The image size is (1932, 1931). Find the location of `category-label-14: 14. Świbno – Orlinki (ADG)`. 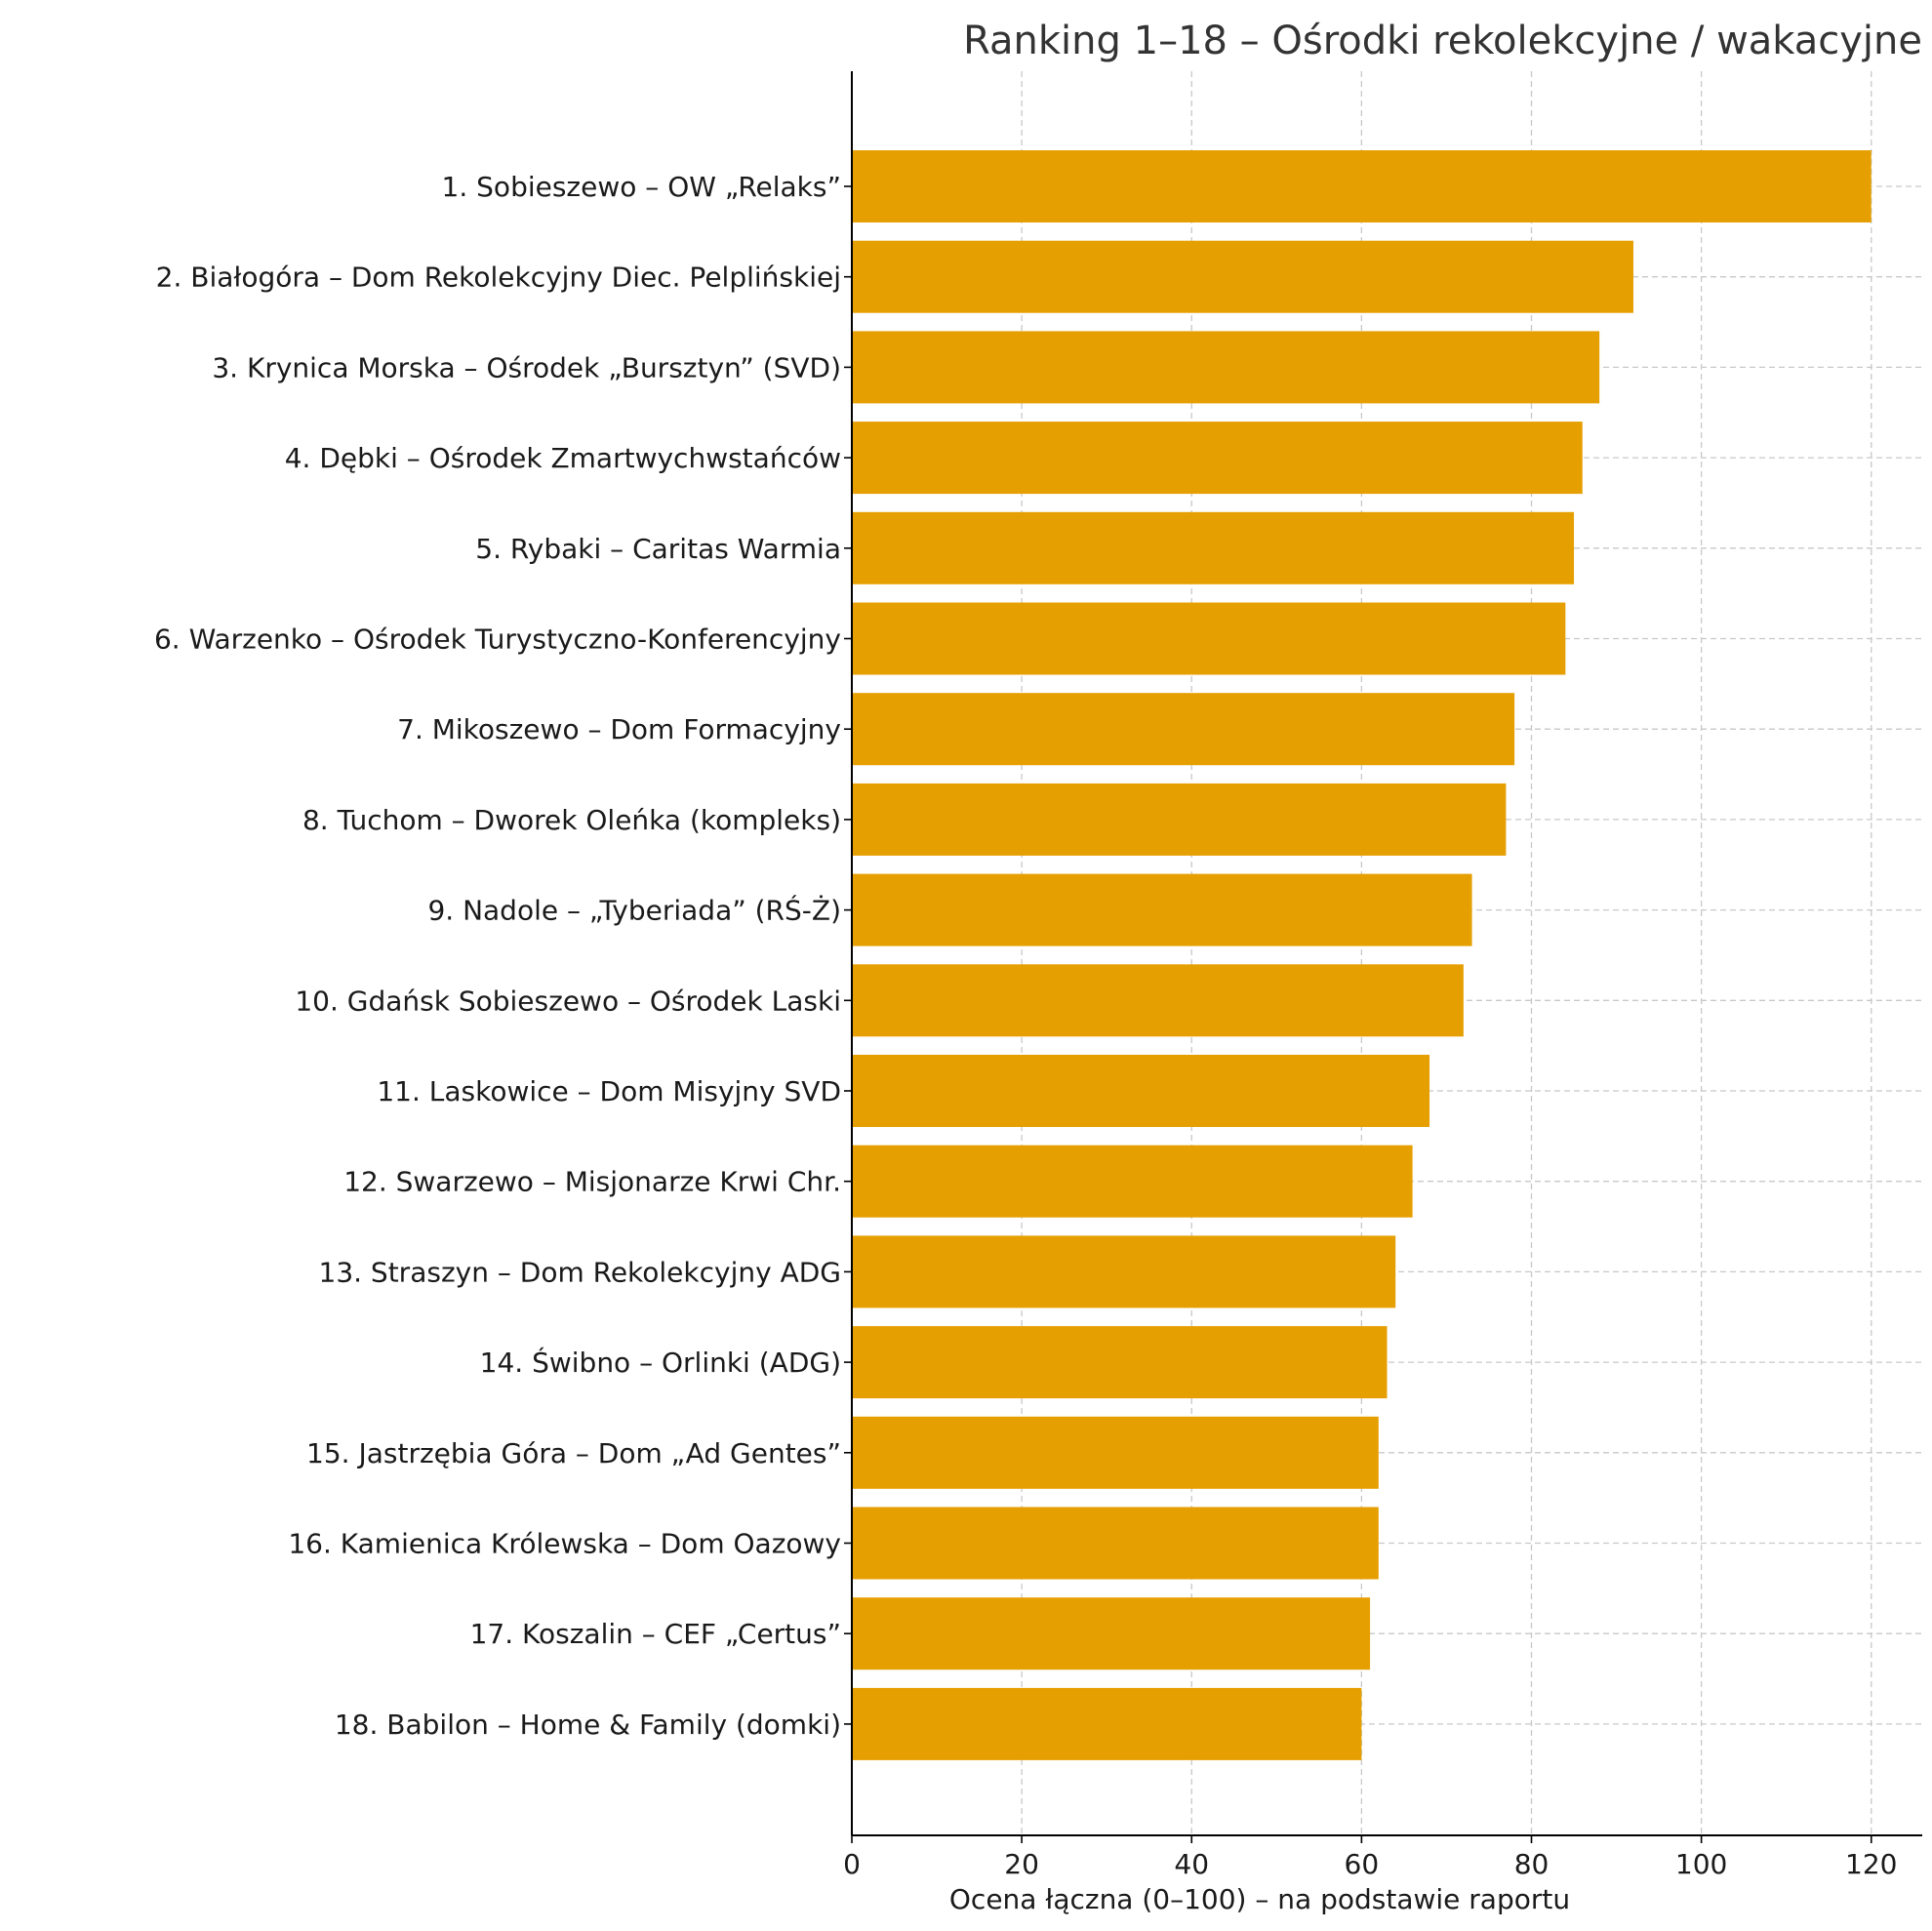

category-label-14: 14. Świbno – Orlinki (ADG) is located at coordinates (660, 1362).